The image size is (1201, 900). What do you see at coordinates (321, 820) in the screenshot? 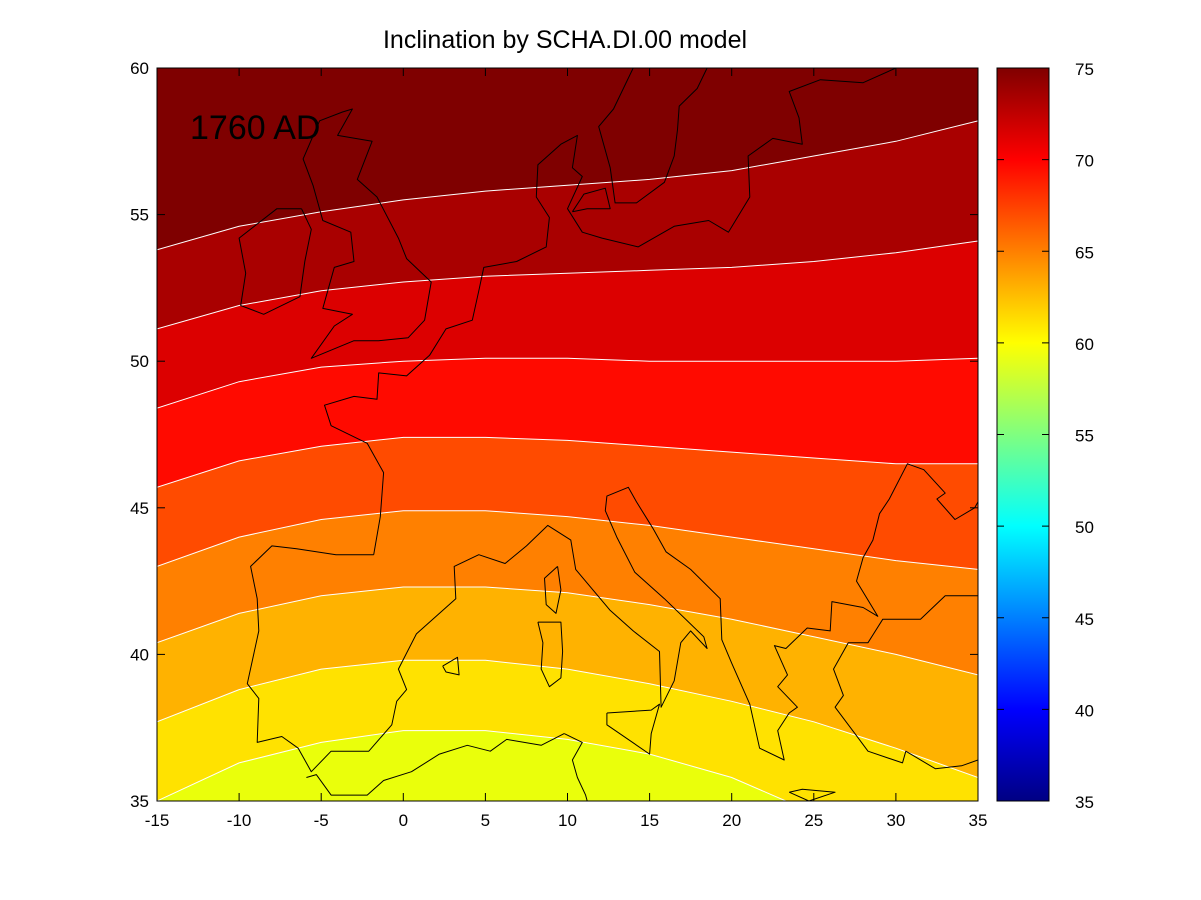
I see `x-tick-label: -5` at bounding box center [321, 820].